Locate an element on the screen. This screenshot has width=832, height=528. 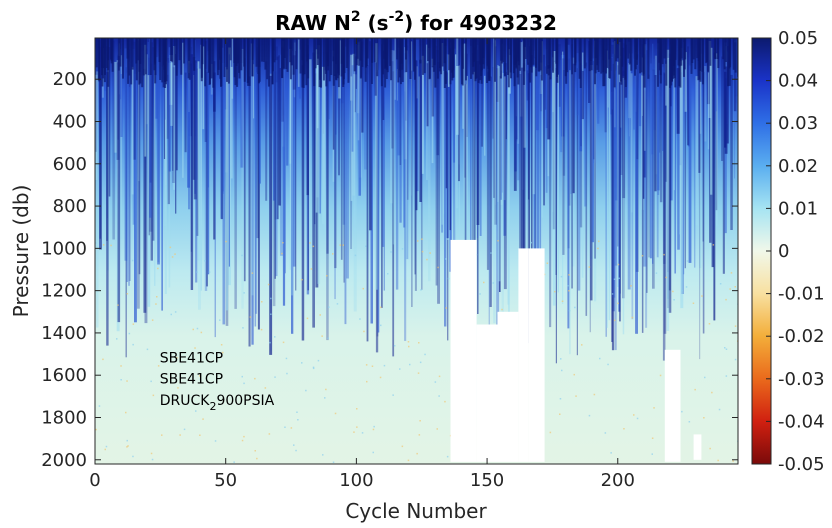
colorbar-tick-label: 0.02 is located at coordinates (798, 166).